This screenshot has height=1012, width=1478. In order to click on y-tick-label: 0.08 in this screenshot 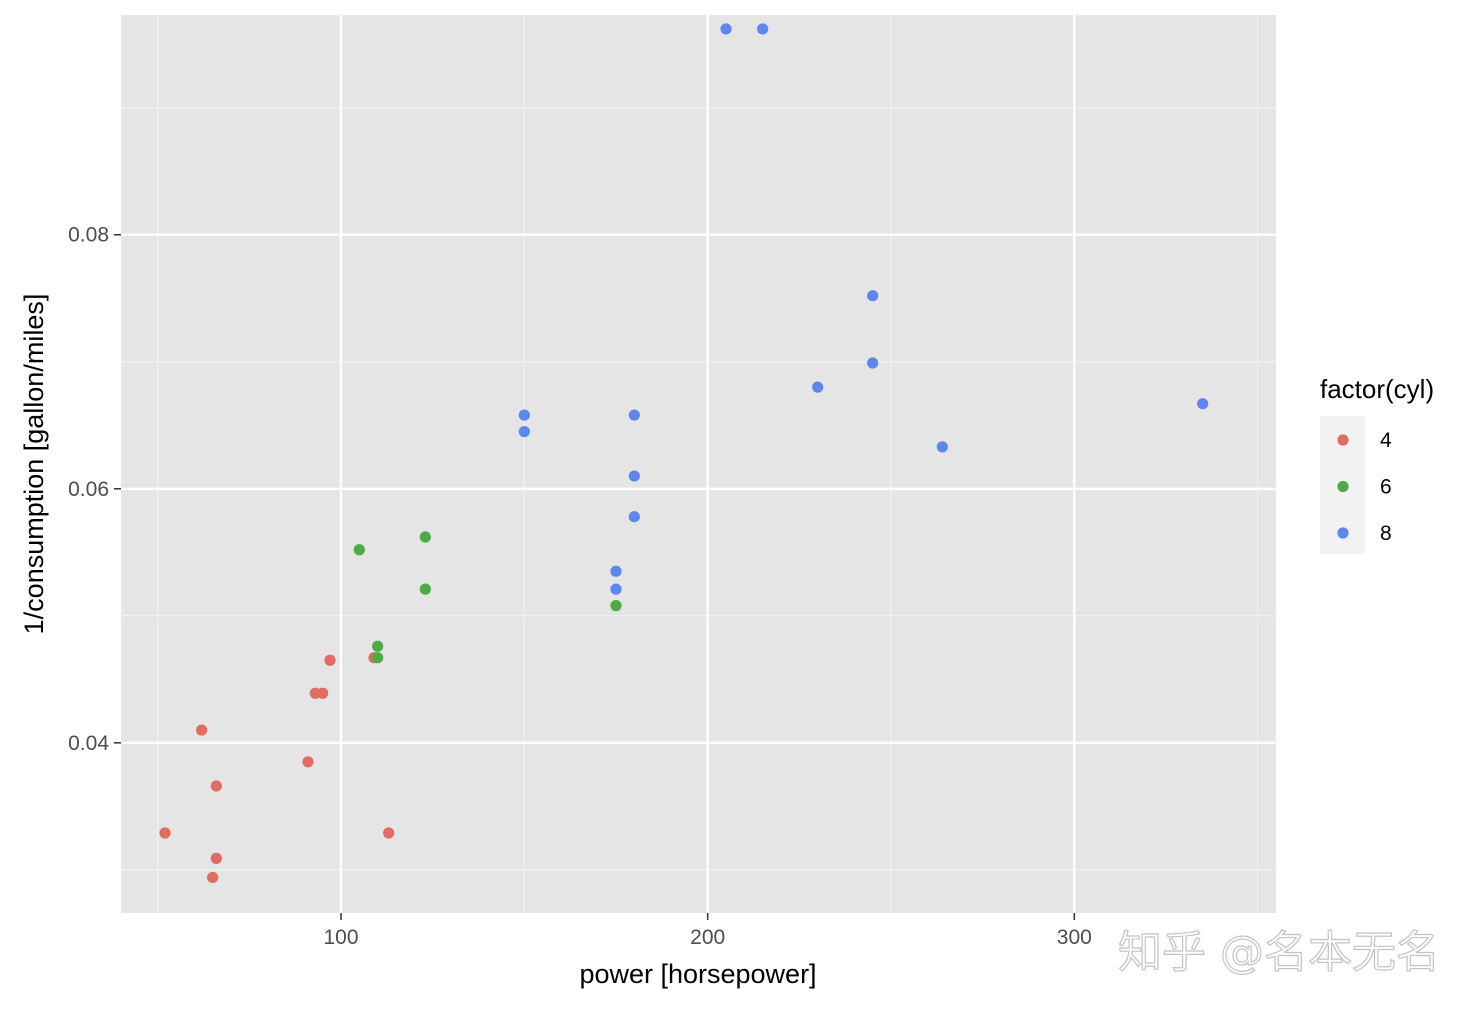, I will do `click(88, 235)`.